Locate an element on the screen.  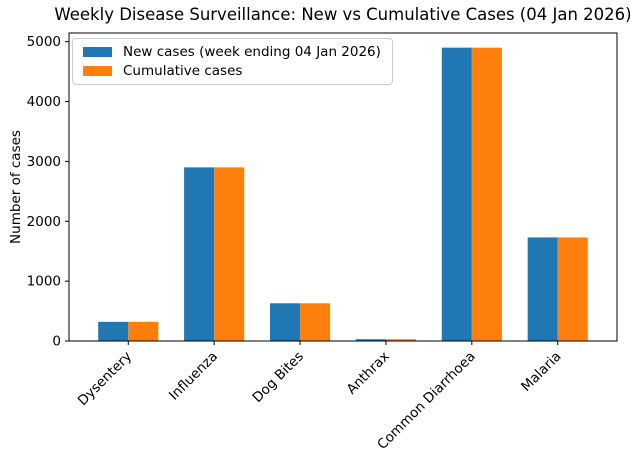
y-tick-label: 2000 is located at coordinates (44, 222).